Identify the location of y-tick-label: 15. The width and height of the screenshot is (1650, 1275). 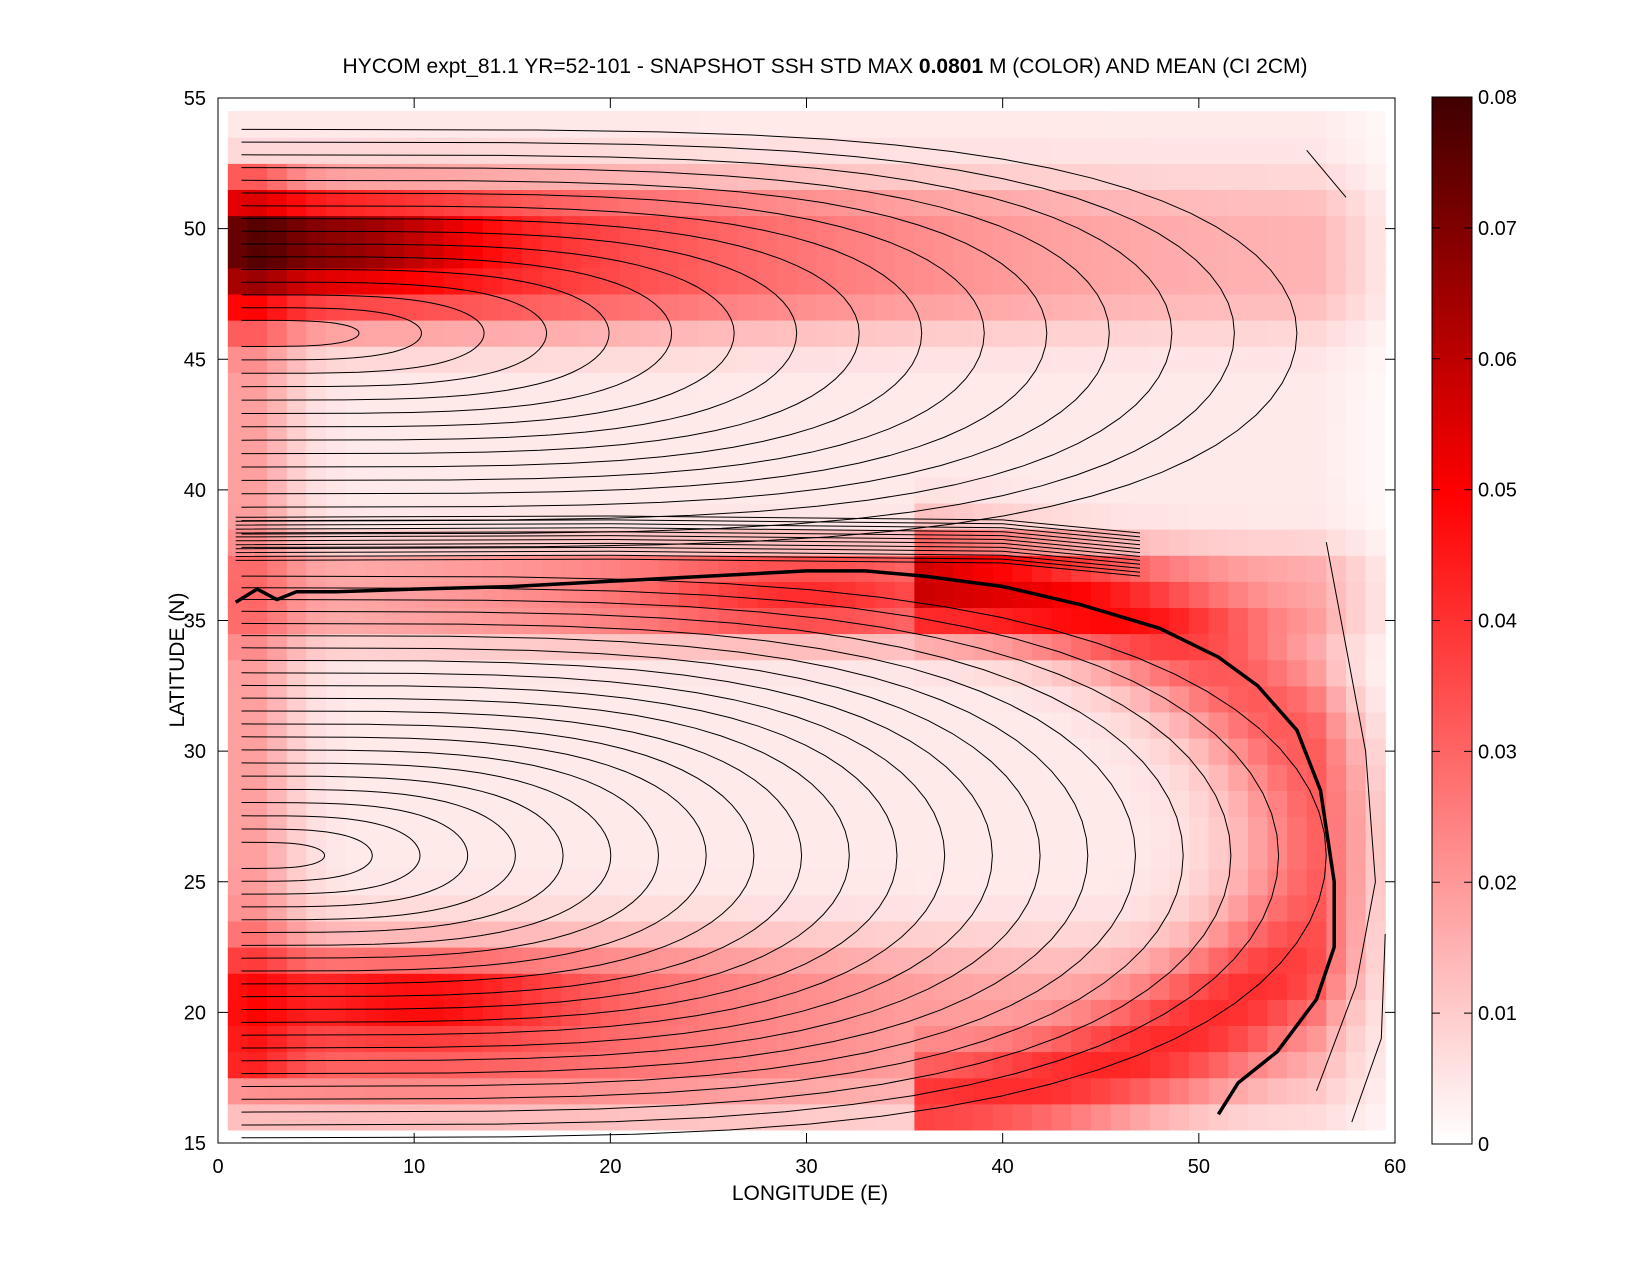
(195, 1144).